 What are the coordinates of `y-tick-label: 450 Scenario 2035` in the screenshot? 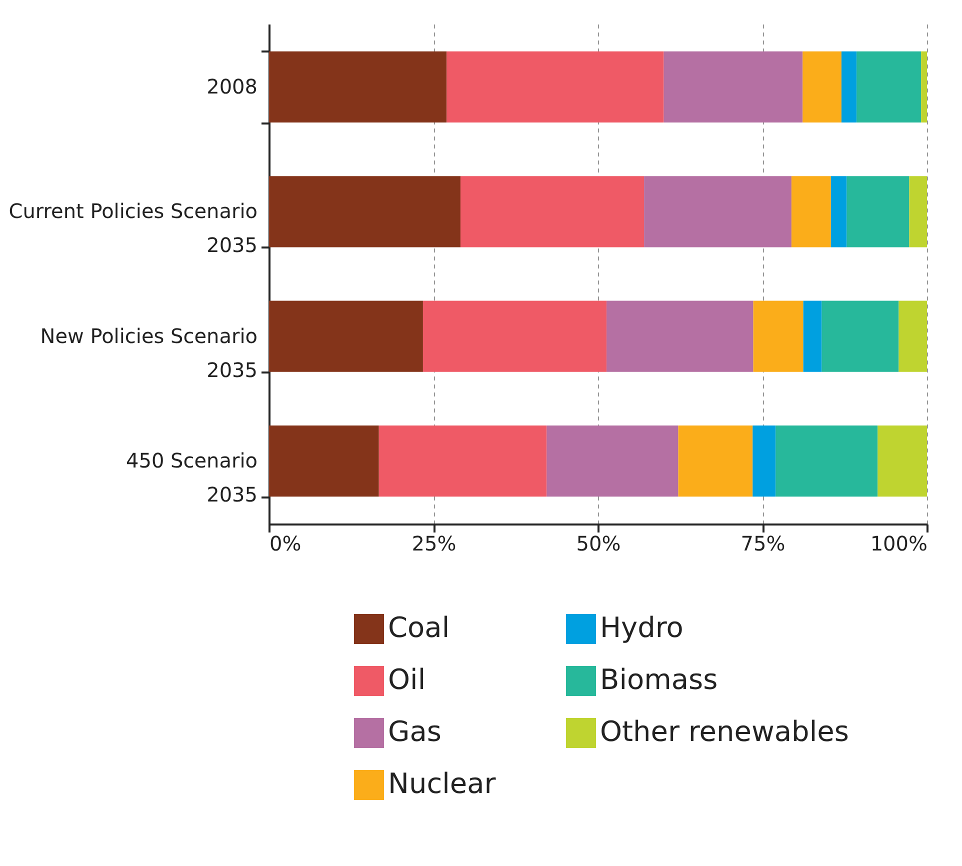 It's located at (192, 477).